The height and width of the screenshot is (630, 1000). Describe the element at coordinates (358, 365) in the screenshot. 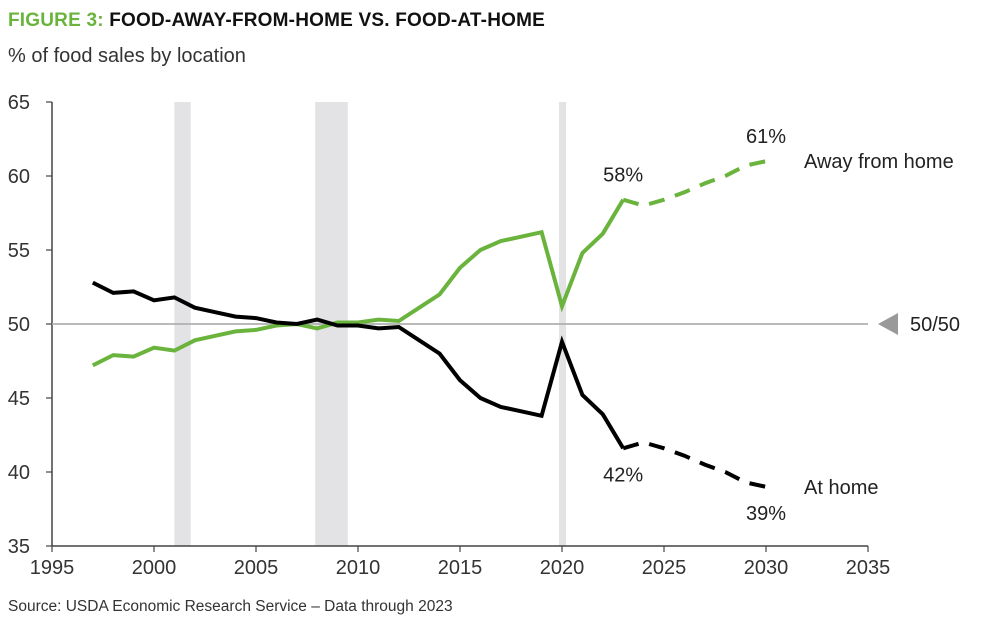

I see `series-line-at-home` at that location.